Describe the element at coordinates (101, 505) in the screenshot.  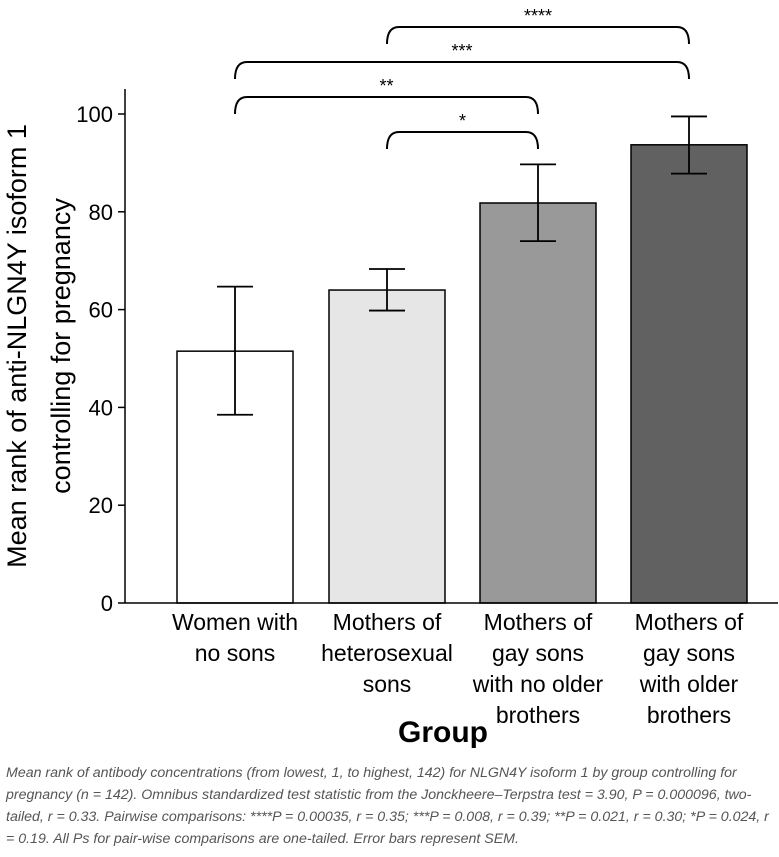
I see `y-tick-label: 20` at that location.